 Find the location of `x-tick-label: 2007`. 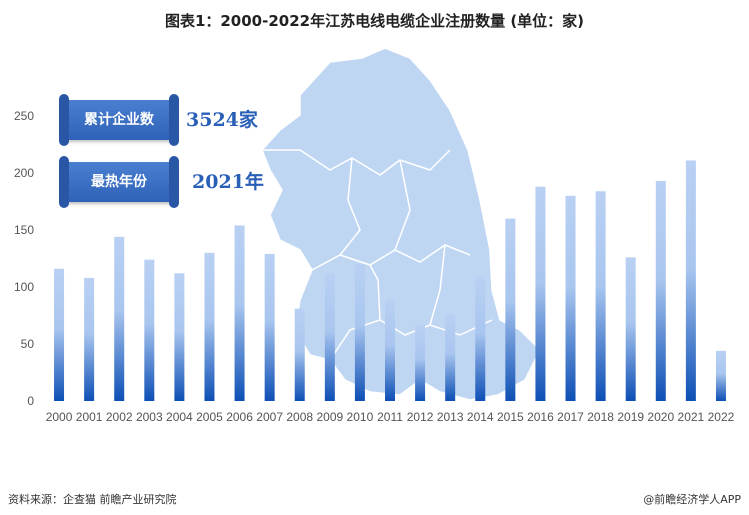

x-tick-label: 2007 is located at coordinates (269, 417).